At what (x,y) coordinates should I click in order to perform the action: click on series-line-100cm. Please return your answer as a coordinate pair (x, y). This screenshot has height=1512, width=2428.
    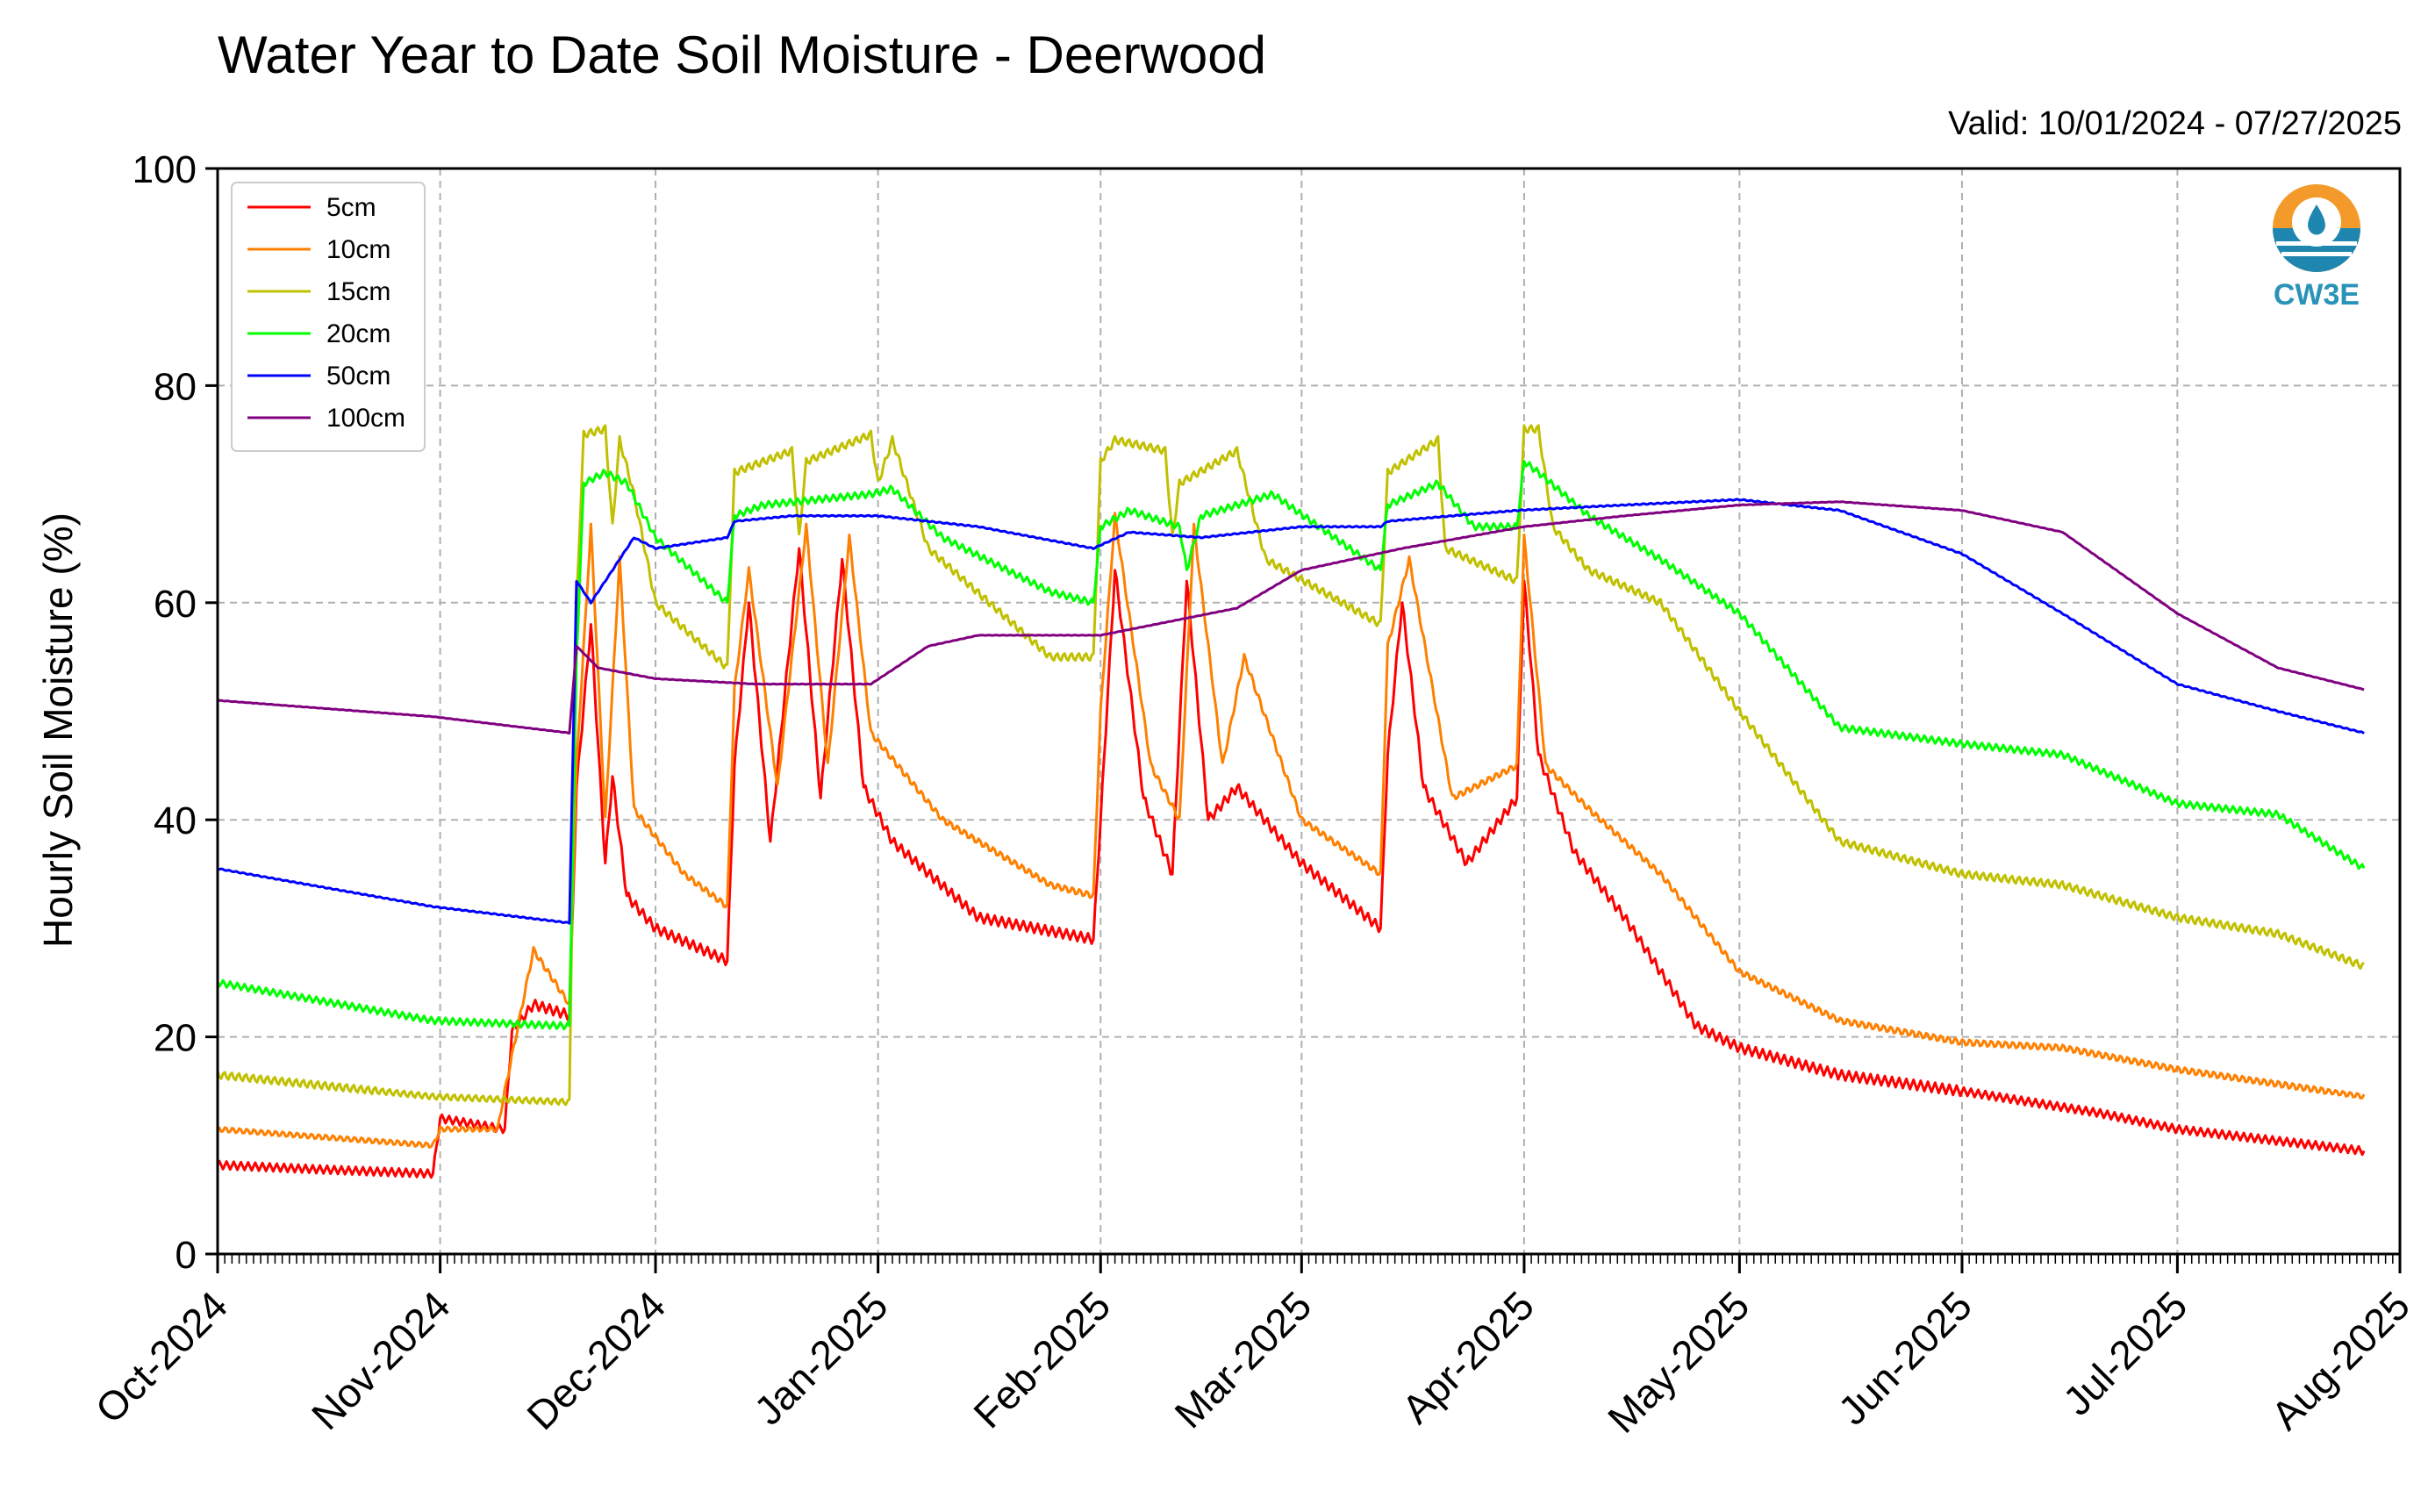
    Looking at the image, I should click on (1291, 618).